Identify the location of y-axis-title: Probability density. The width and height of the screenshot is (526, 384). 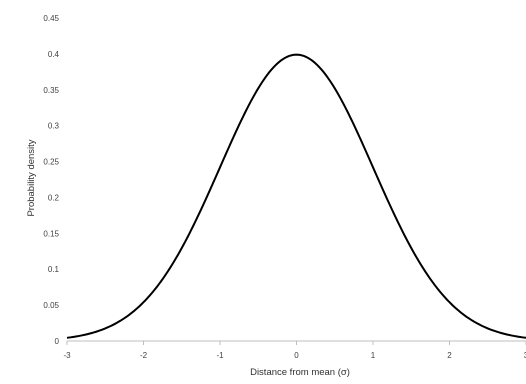
(31, 177).